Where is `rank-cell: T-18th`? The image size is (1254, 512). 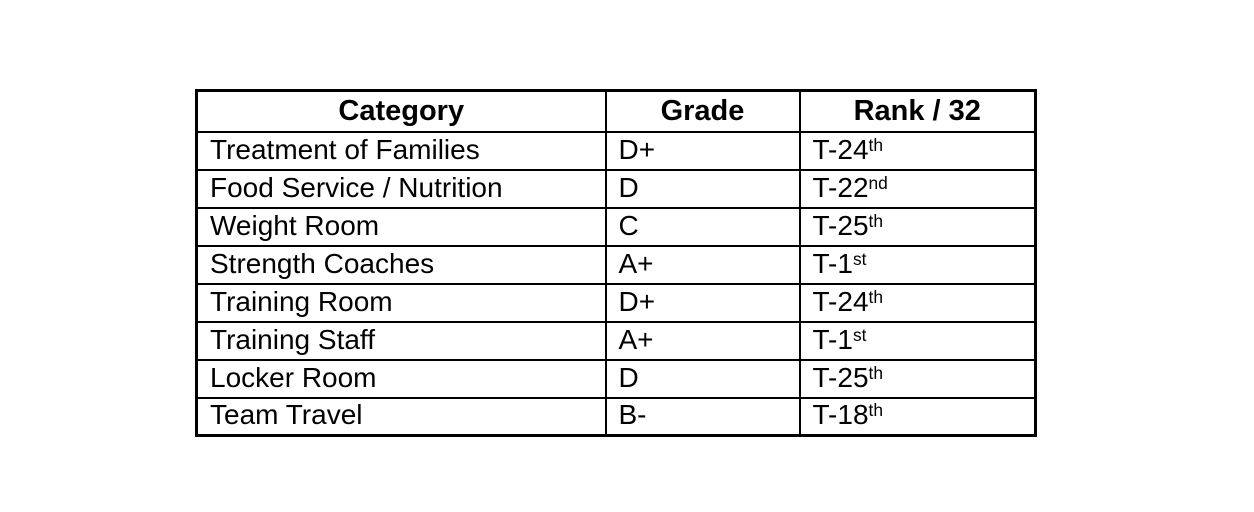
rank-cell: T-18th is located at coordinates (917, 416).